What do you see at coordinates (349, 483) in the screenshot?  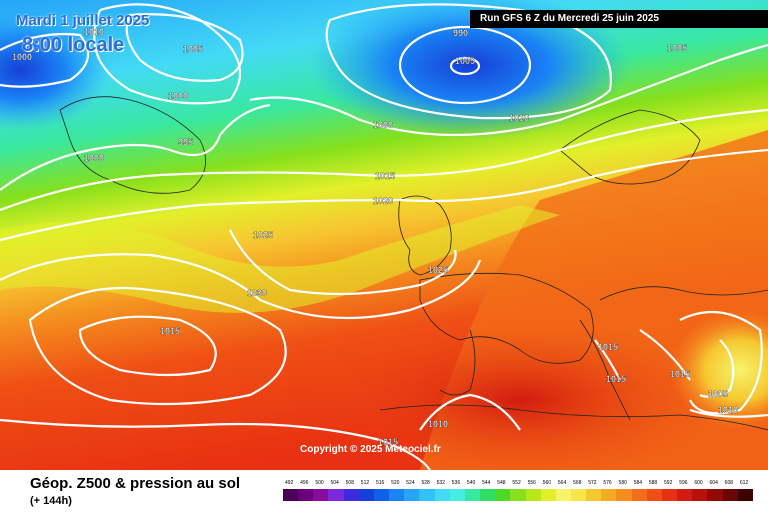 I see `scale-label: 508` at bounding box center [349, 483].